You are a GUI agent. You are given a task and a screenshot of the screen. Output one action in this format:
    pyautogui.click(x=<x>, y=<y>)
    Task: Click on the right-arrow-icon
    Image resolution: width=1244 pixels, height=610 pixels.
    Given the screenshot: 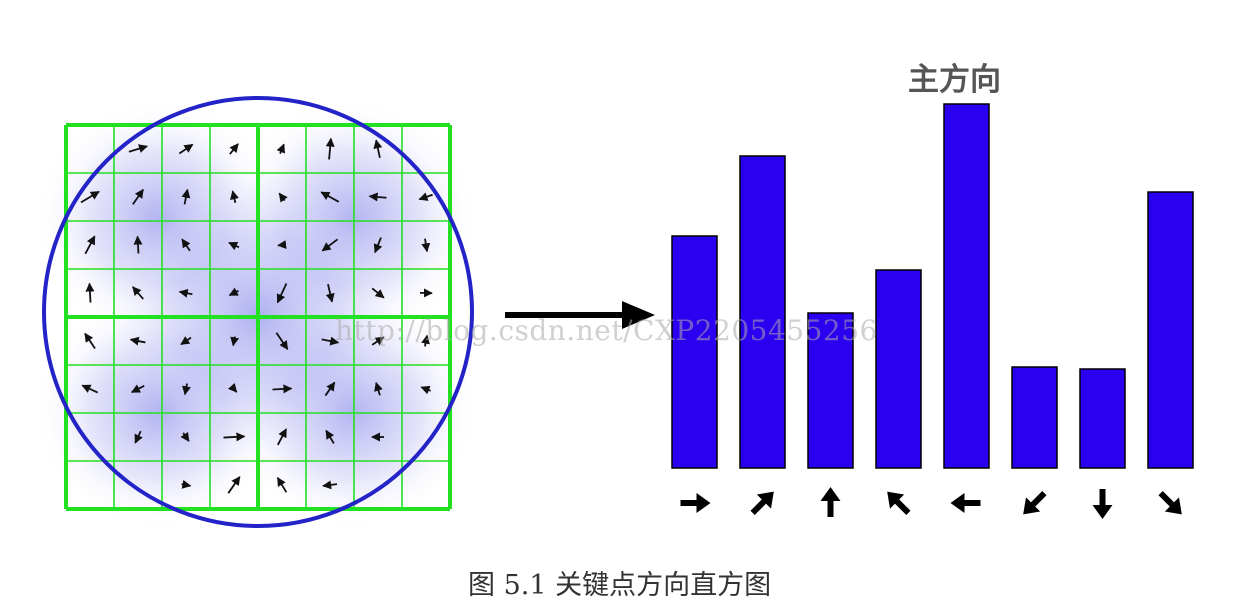 What is the action you would take?
    pyautogui.click(x=695, y=503)
    